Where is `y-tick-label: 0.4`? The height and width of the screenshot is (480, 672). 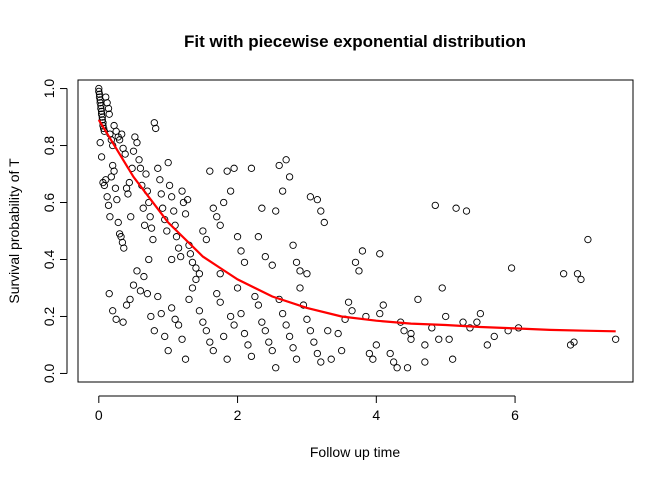 y-tick-label: 0.4 is located at coordinates (49, 260).